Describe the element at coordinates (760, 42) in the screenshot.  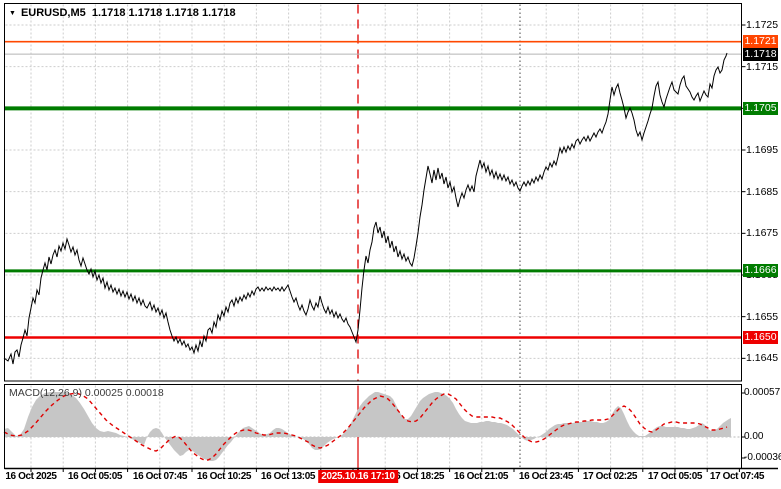
I see `price-level-badge: 1.1721` at that location.